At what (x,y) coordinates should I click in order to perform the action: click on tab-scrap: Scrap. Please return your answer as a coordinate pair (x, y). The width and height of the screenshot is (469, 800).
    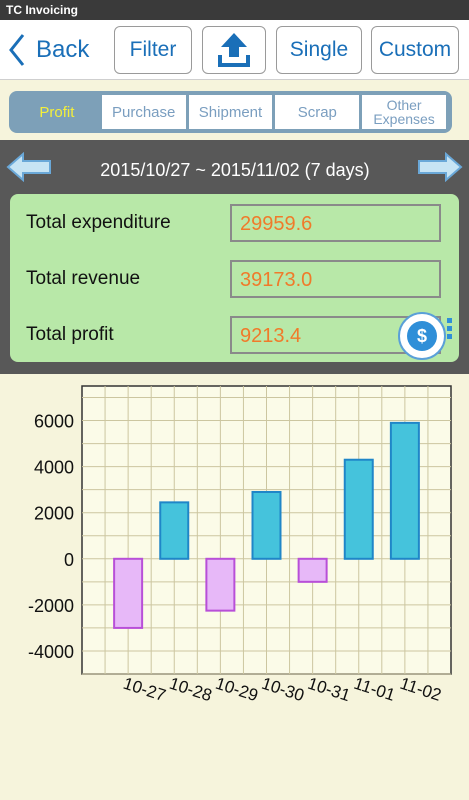
    Looking at the image, I should click on (317, 112).